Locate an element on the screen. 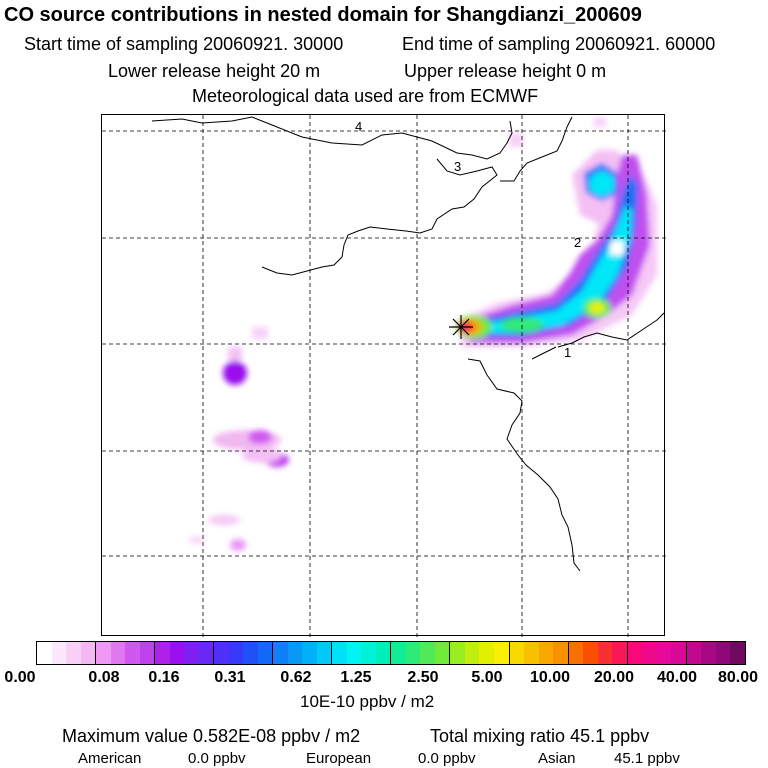 The height and width of the screenshot is (768, 768). european-label: European is located at coordinates (339, 758).